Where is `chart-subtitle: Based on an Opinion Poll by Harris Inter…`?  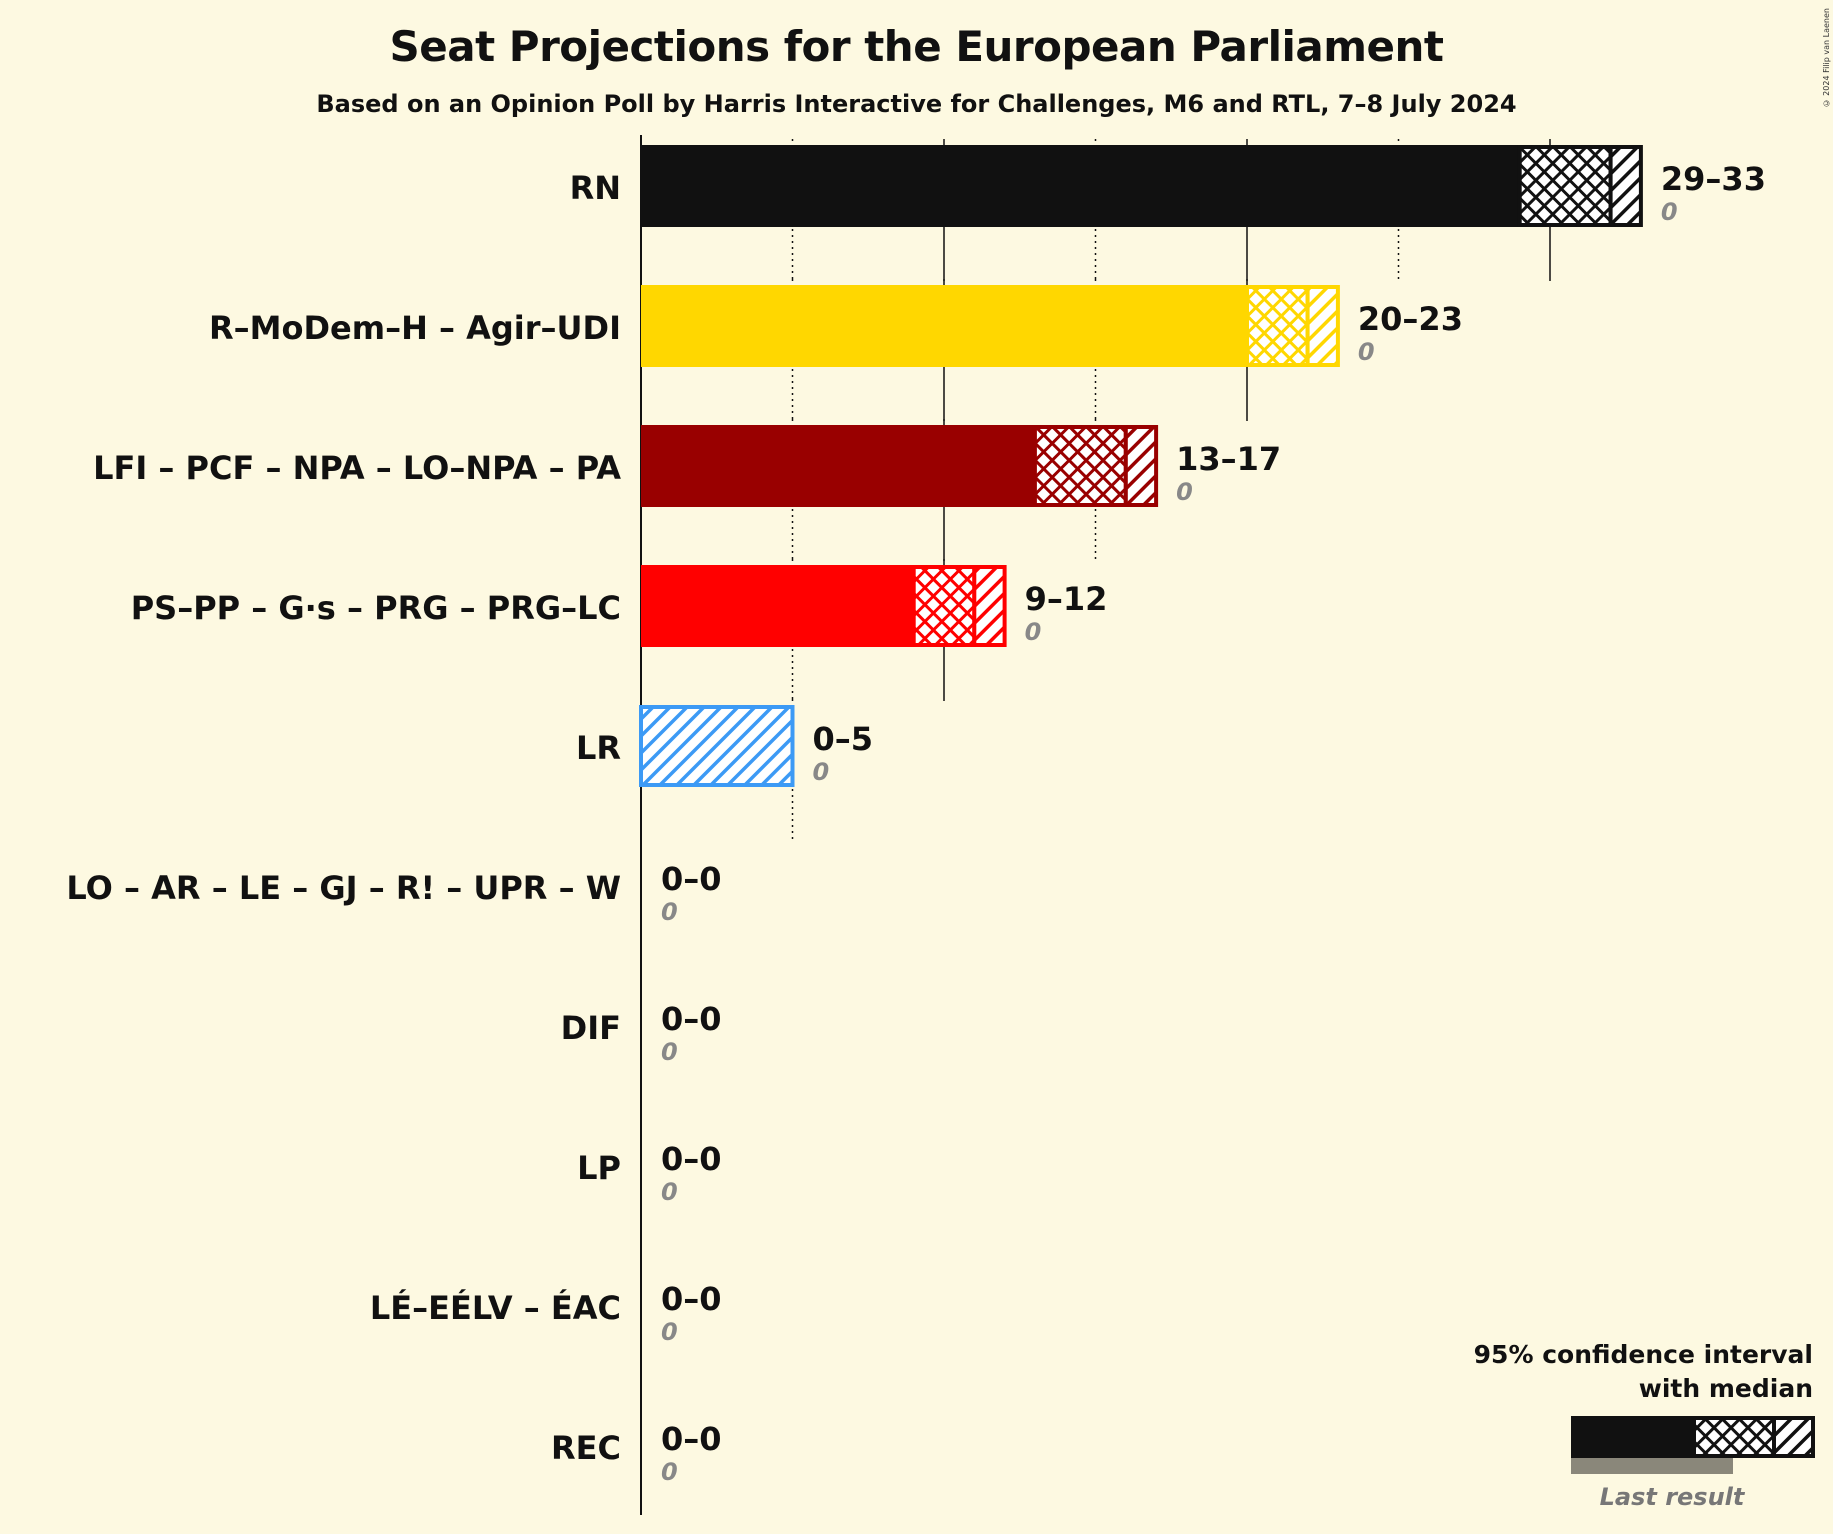
chart-subtitle: Based on an Opinion Poll by Harris Inter… is located at coordinates (916, 104).